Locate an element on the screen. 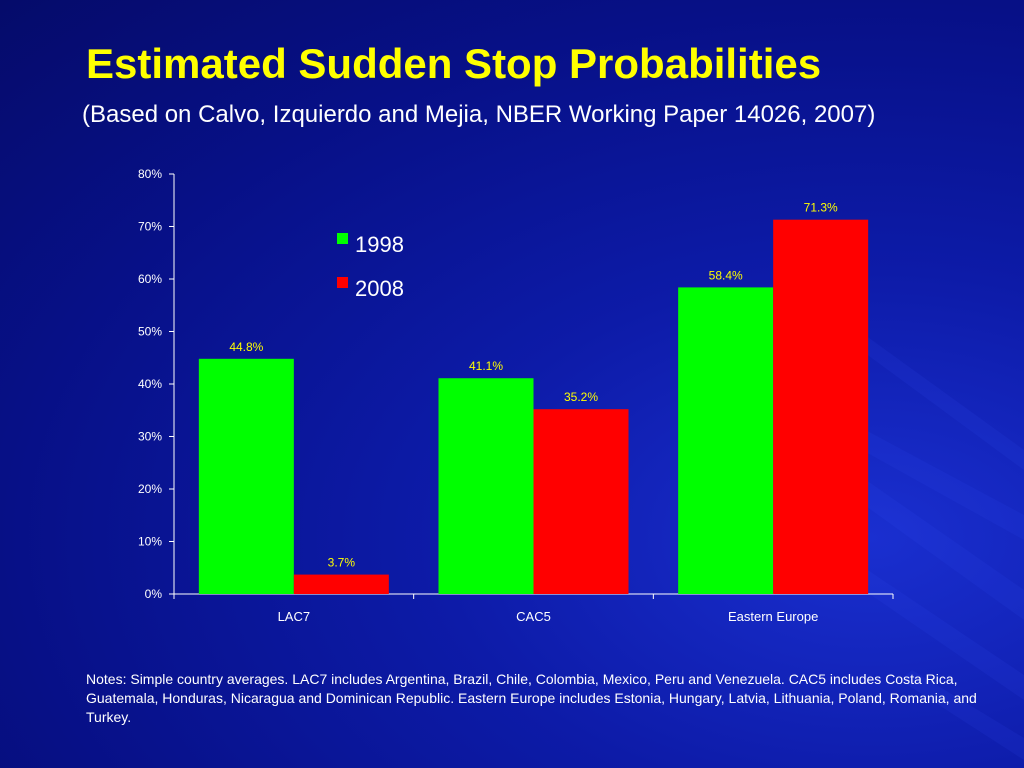  y-tick-label: 10% is located at coordinates (150, 542).